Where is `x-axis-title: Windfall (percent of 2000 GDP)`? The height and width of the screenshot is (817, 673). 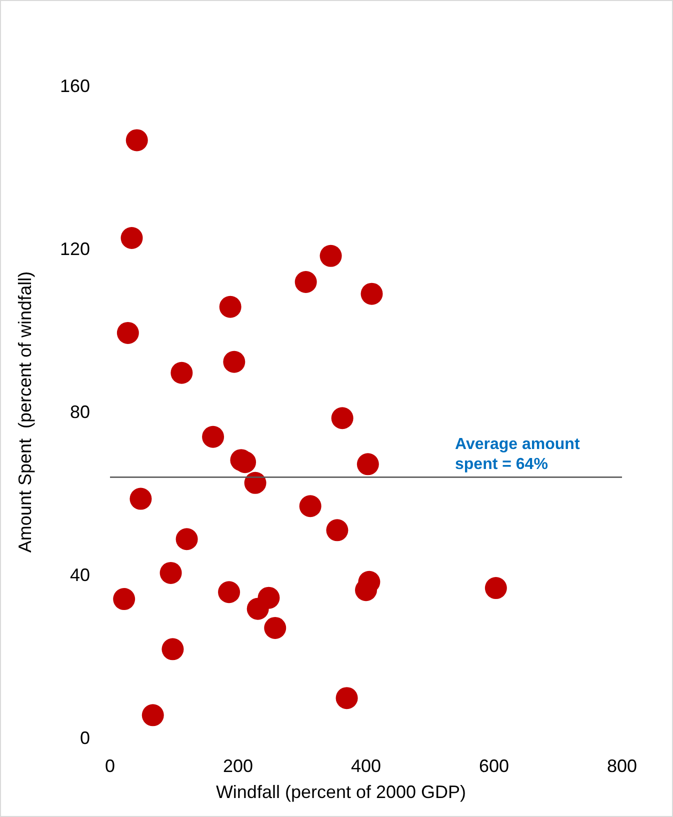
x-axis-title: Windfall (percent of 2000 GDP) is located at coordinates (341, 792).